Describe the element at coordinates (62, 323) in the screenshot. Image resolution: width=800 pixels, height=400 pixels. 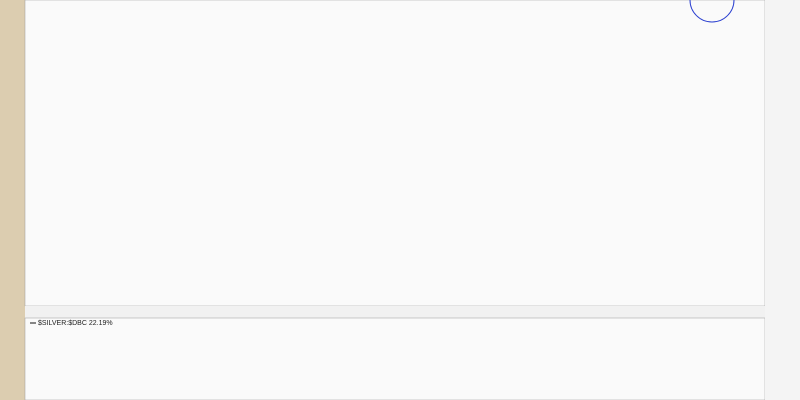
I see `ratio-name-text: $SILVER:$DBC` at that location.